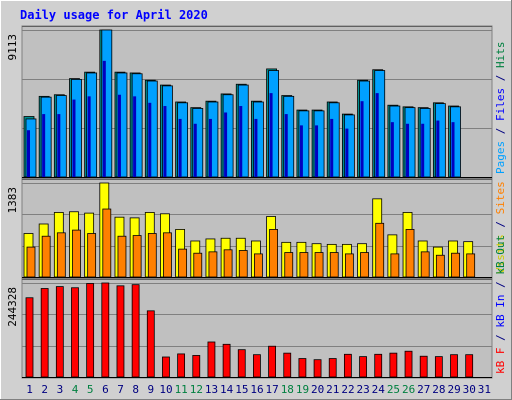 The width and height of the screenshot is (512, 400). Describe the element at coordinates (332, 389) in the screenshot. I see `day-label-21: 21` at that location.